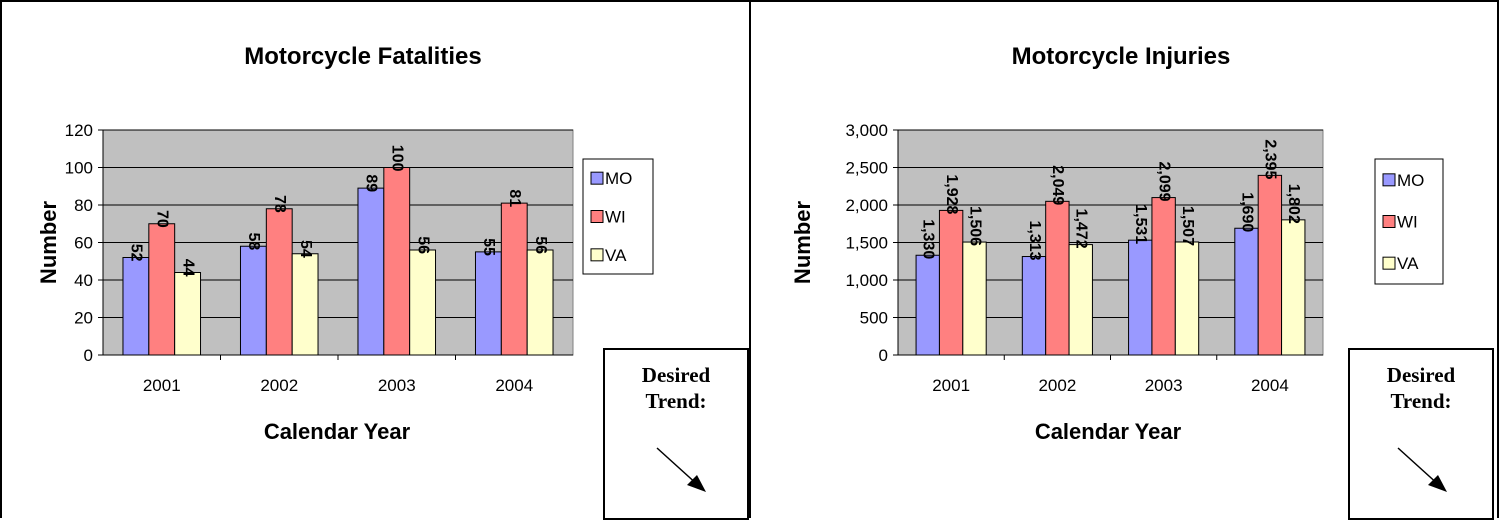 The width and height of the screenshot is (1499, 523). I want to click on y-tick-label: 20, so click(83, 318).